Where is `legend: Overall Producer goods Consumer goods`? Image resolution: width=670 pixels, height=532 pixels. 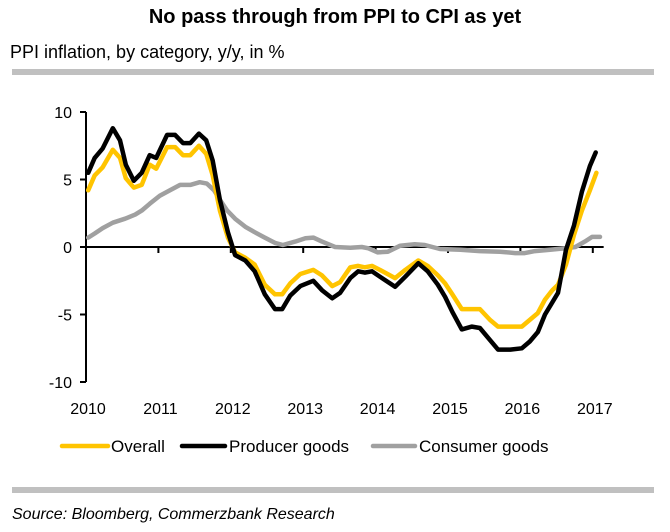 legend: Overall Producer goods Consumer goods is located at coordinates (303, 446).